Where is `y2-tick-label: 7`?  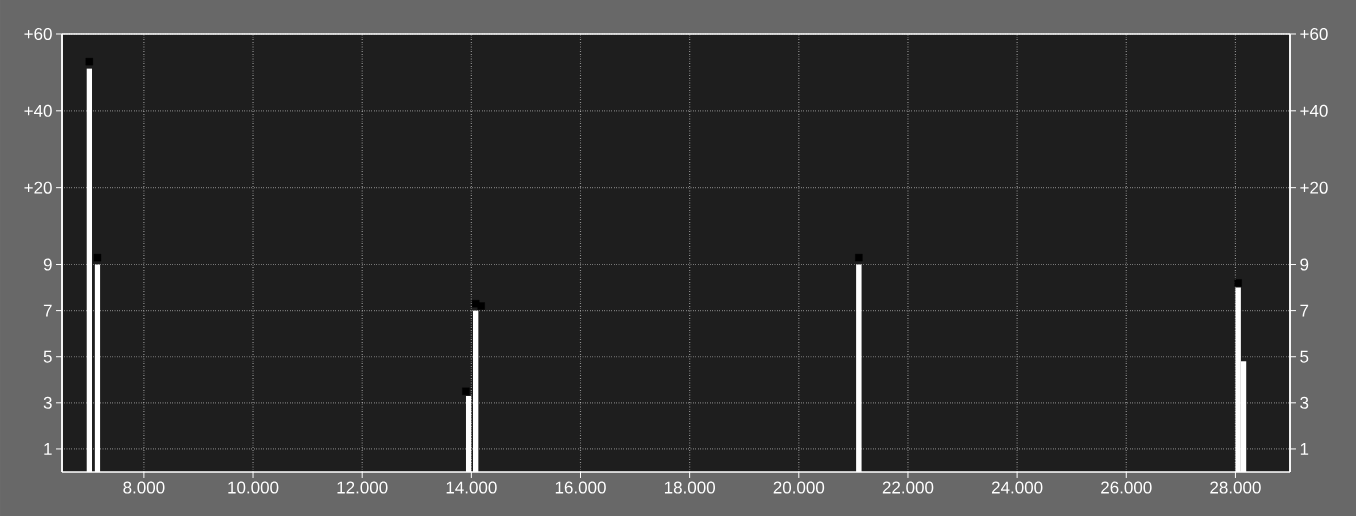 y2-tick-label: 7 is located at coordinates (1304, 310).